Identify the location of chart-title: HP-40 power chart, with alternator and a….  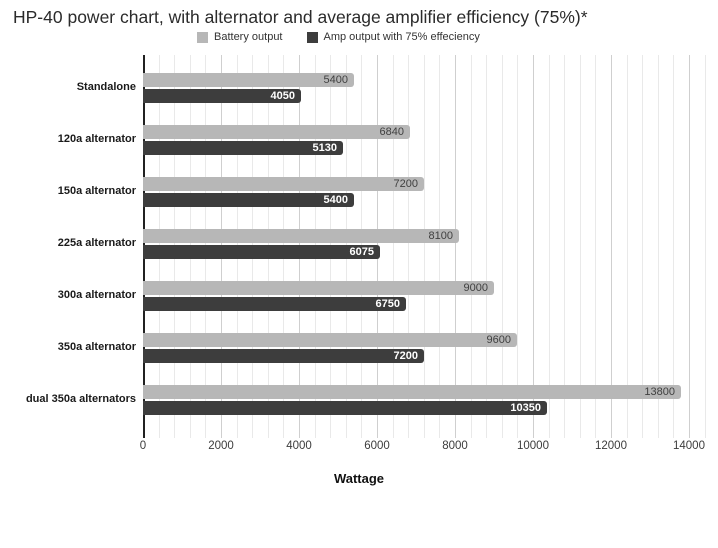
(300, 17).